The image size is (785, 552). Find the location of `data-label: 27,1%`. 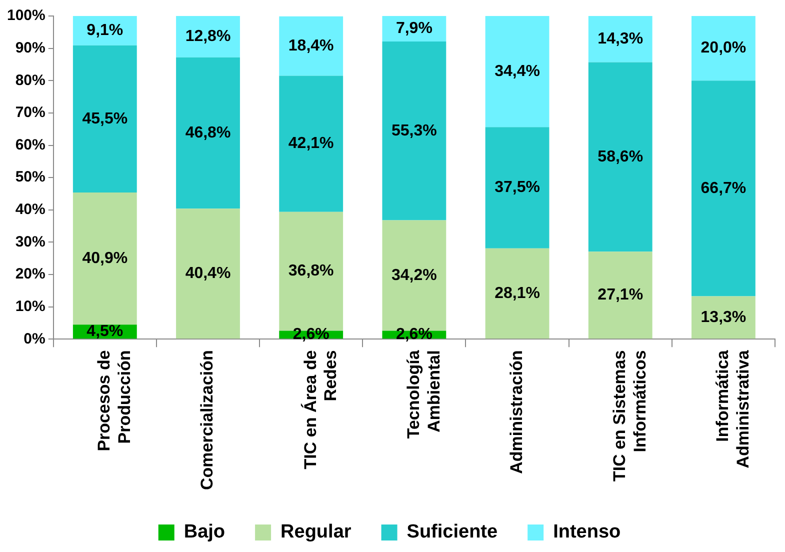

data-label: 27,1% is located at coordinates (621, 295).